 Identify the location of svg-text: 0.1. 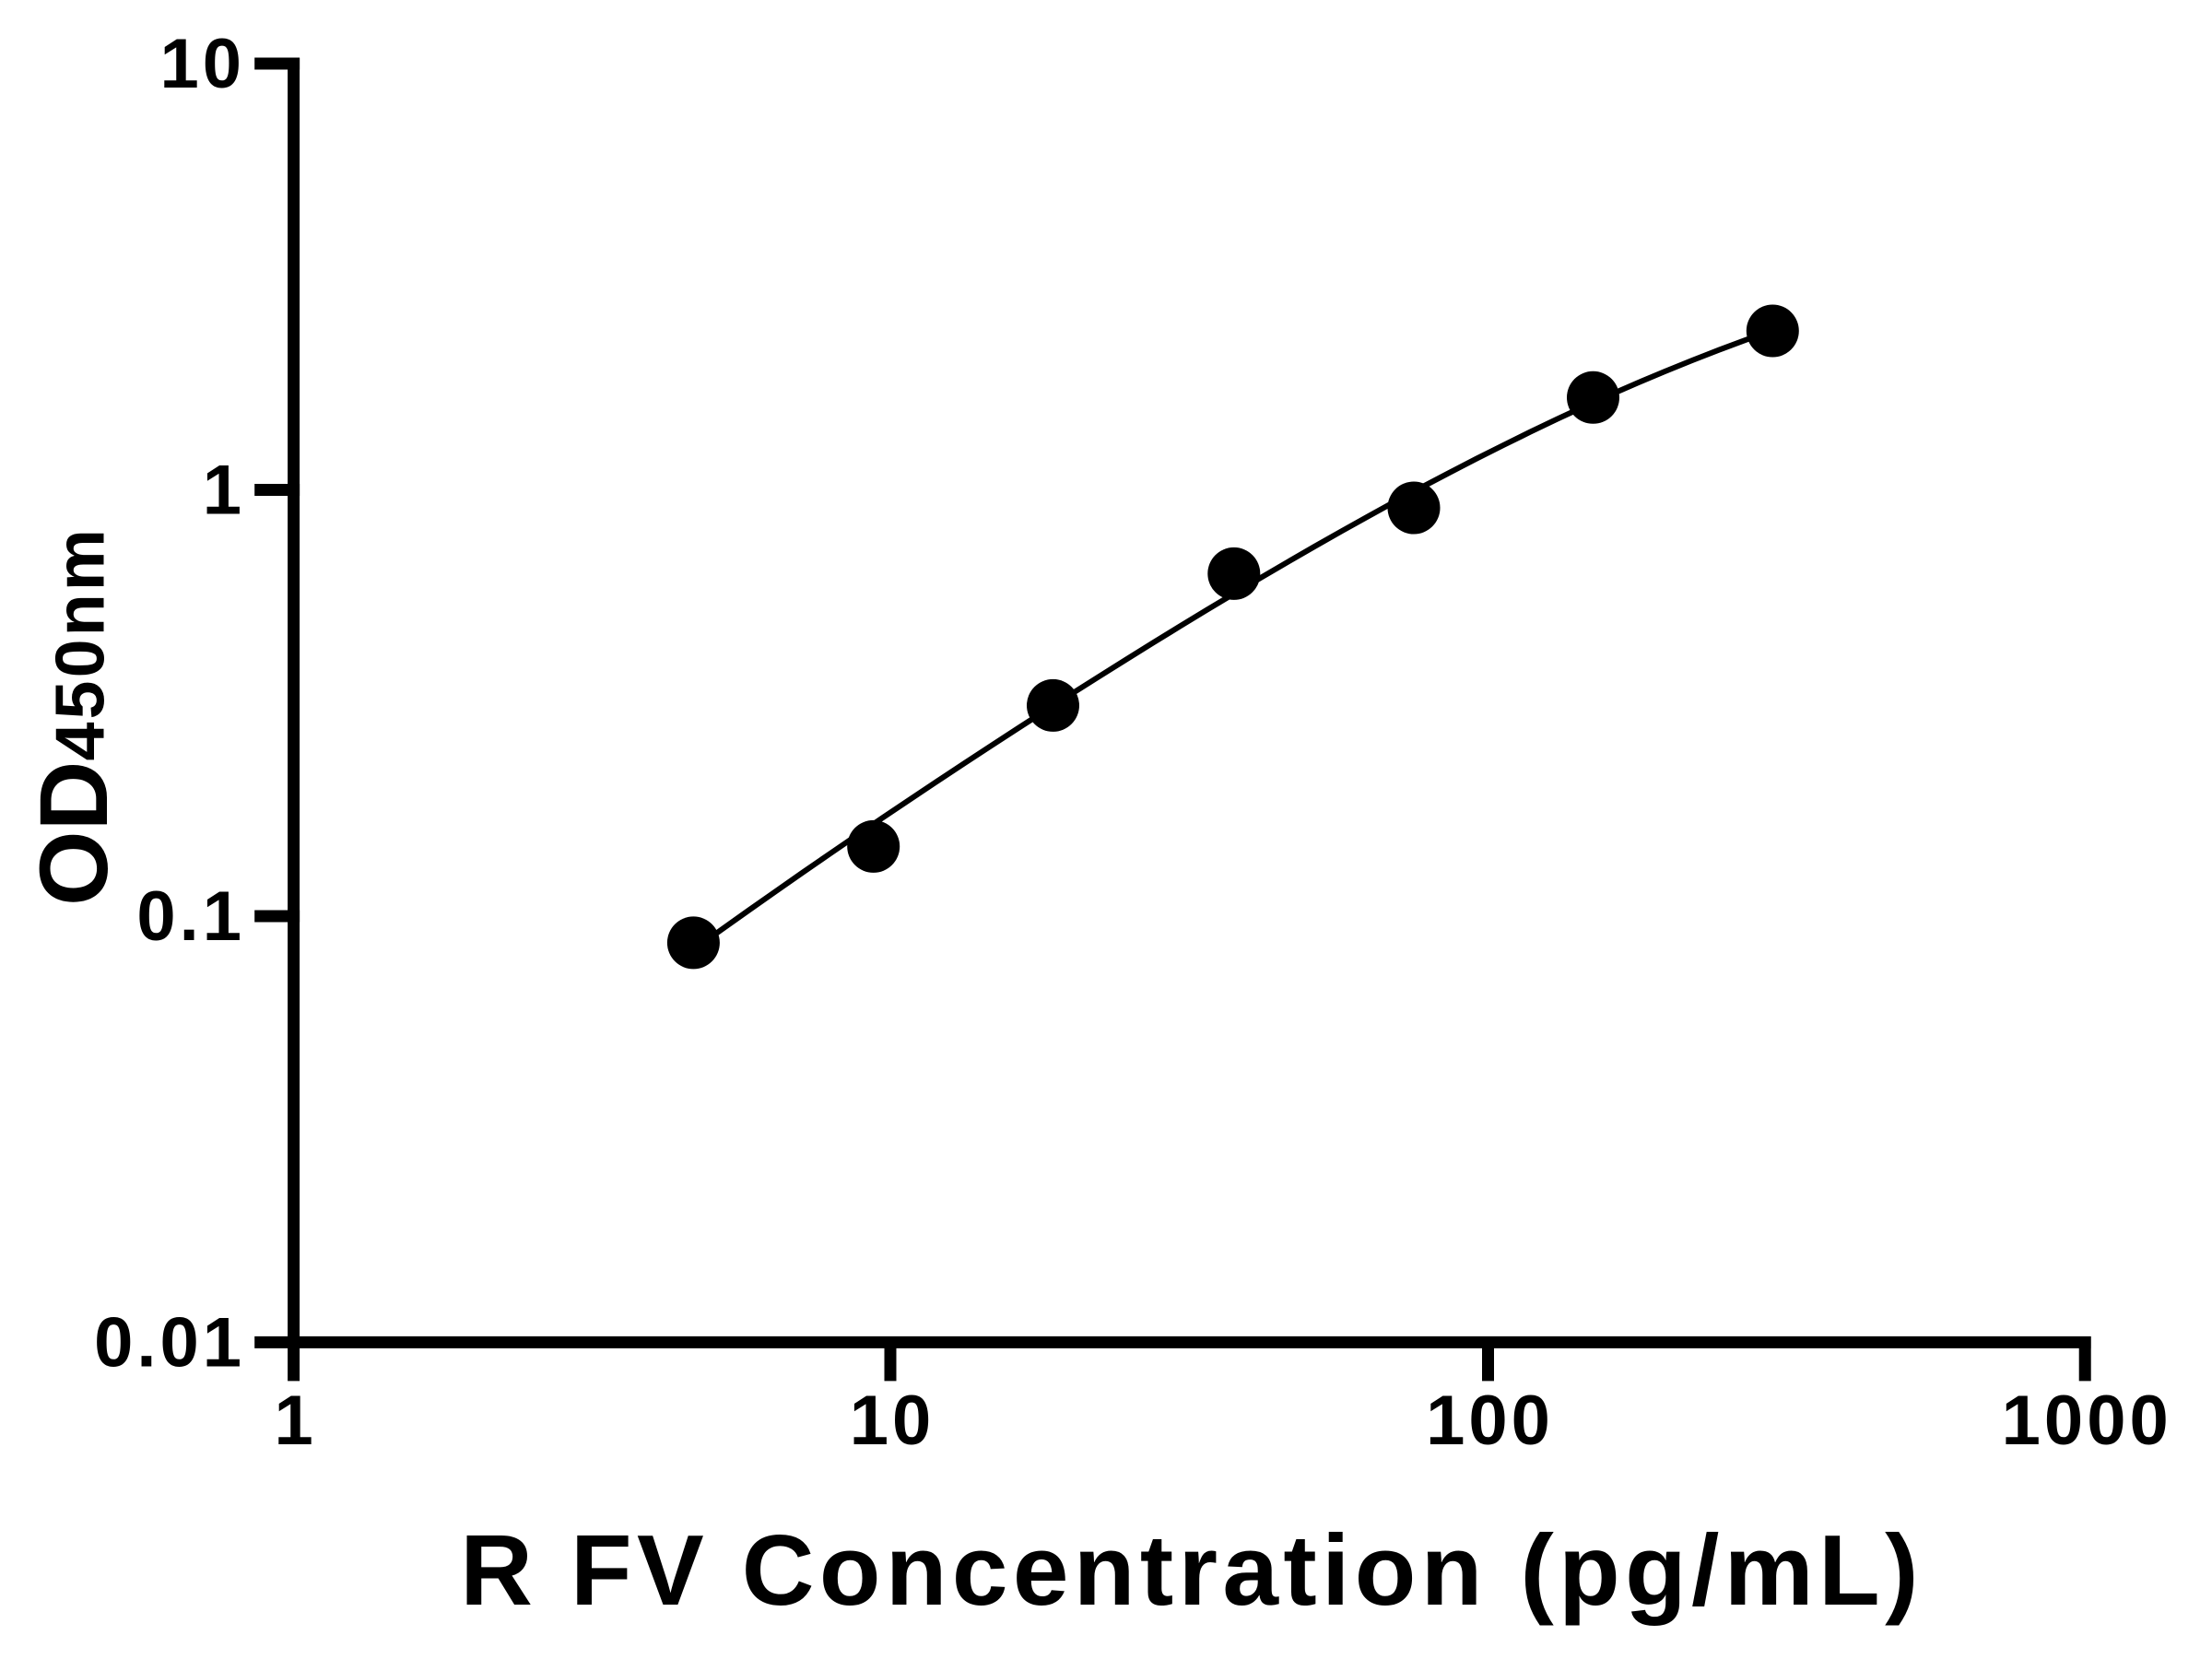
(190, 916).